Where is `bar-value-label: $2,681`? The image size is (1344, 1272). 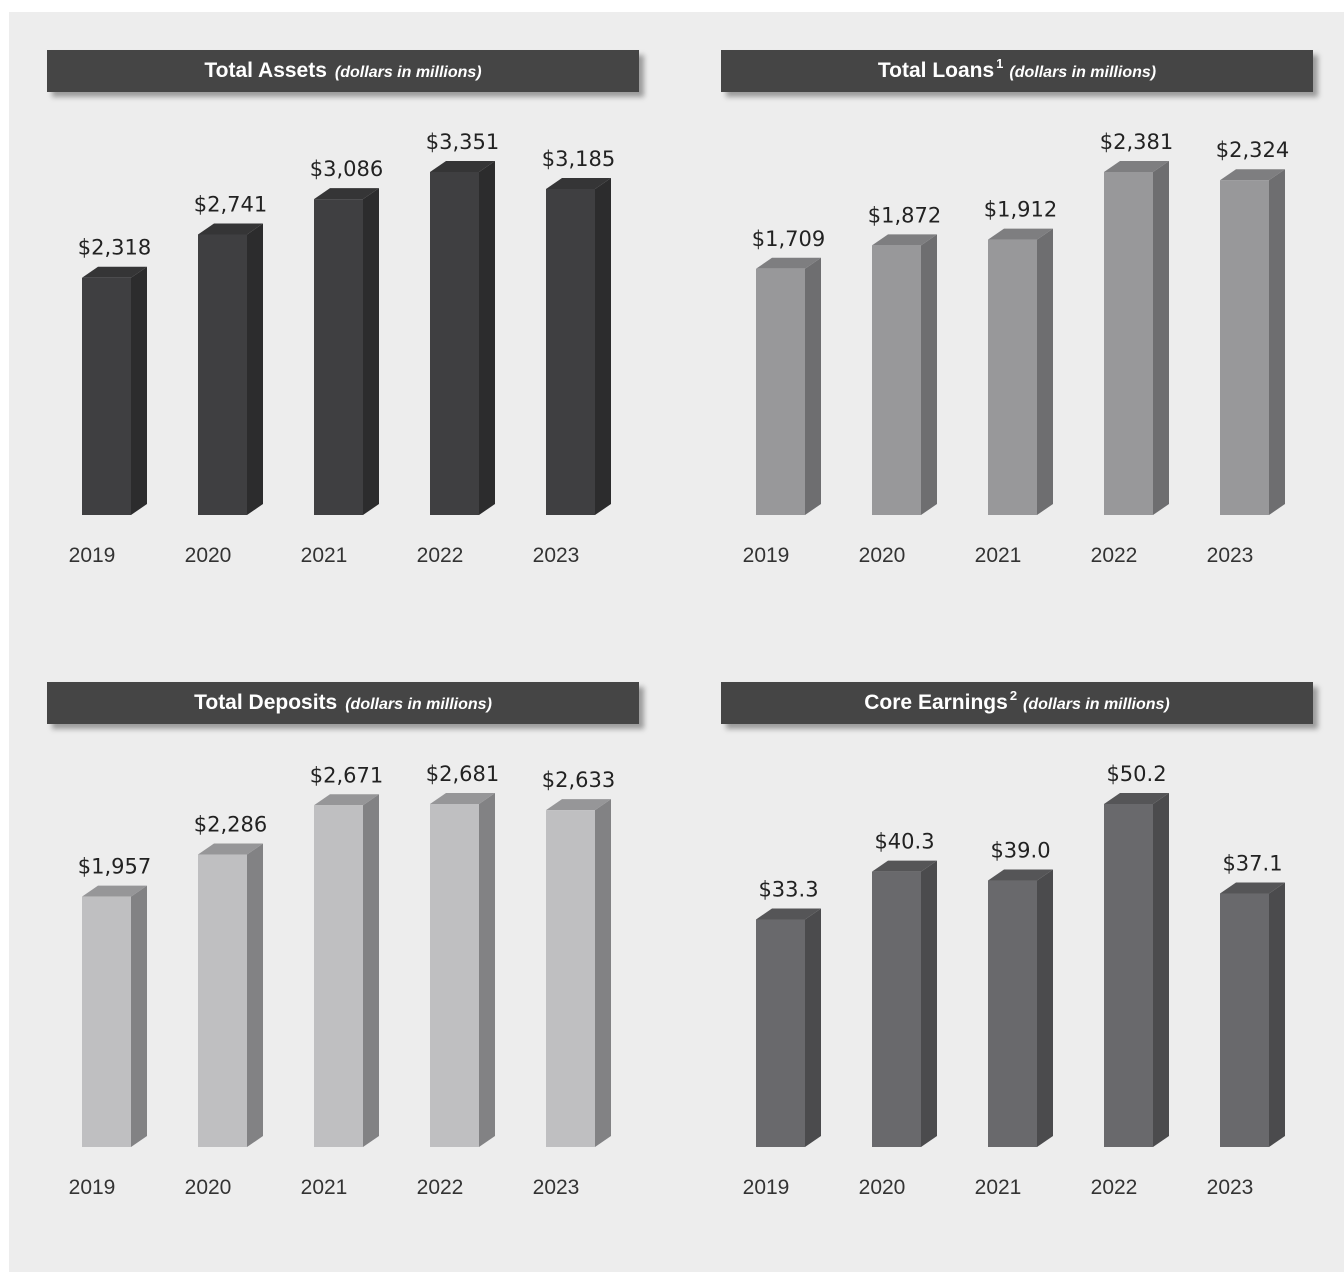
bar-value-label: $2,681 is located at coordinates (462, 774).